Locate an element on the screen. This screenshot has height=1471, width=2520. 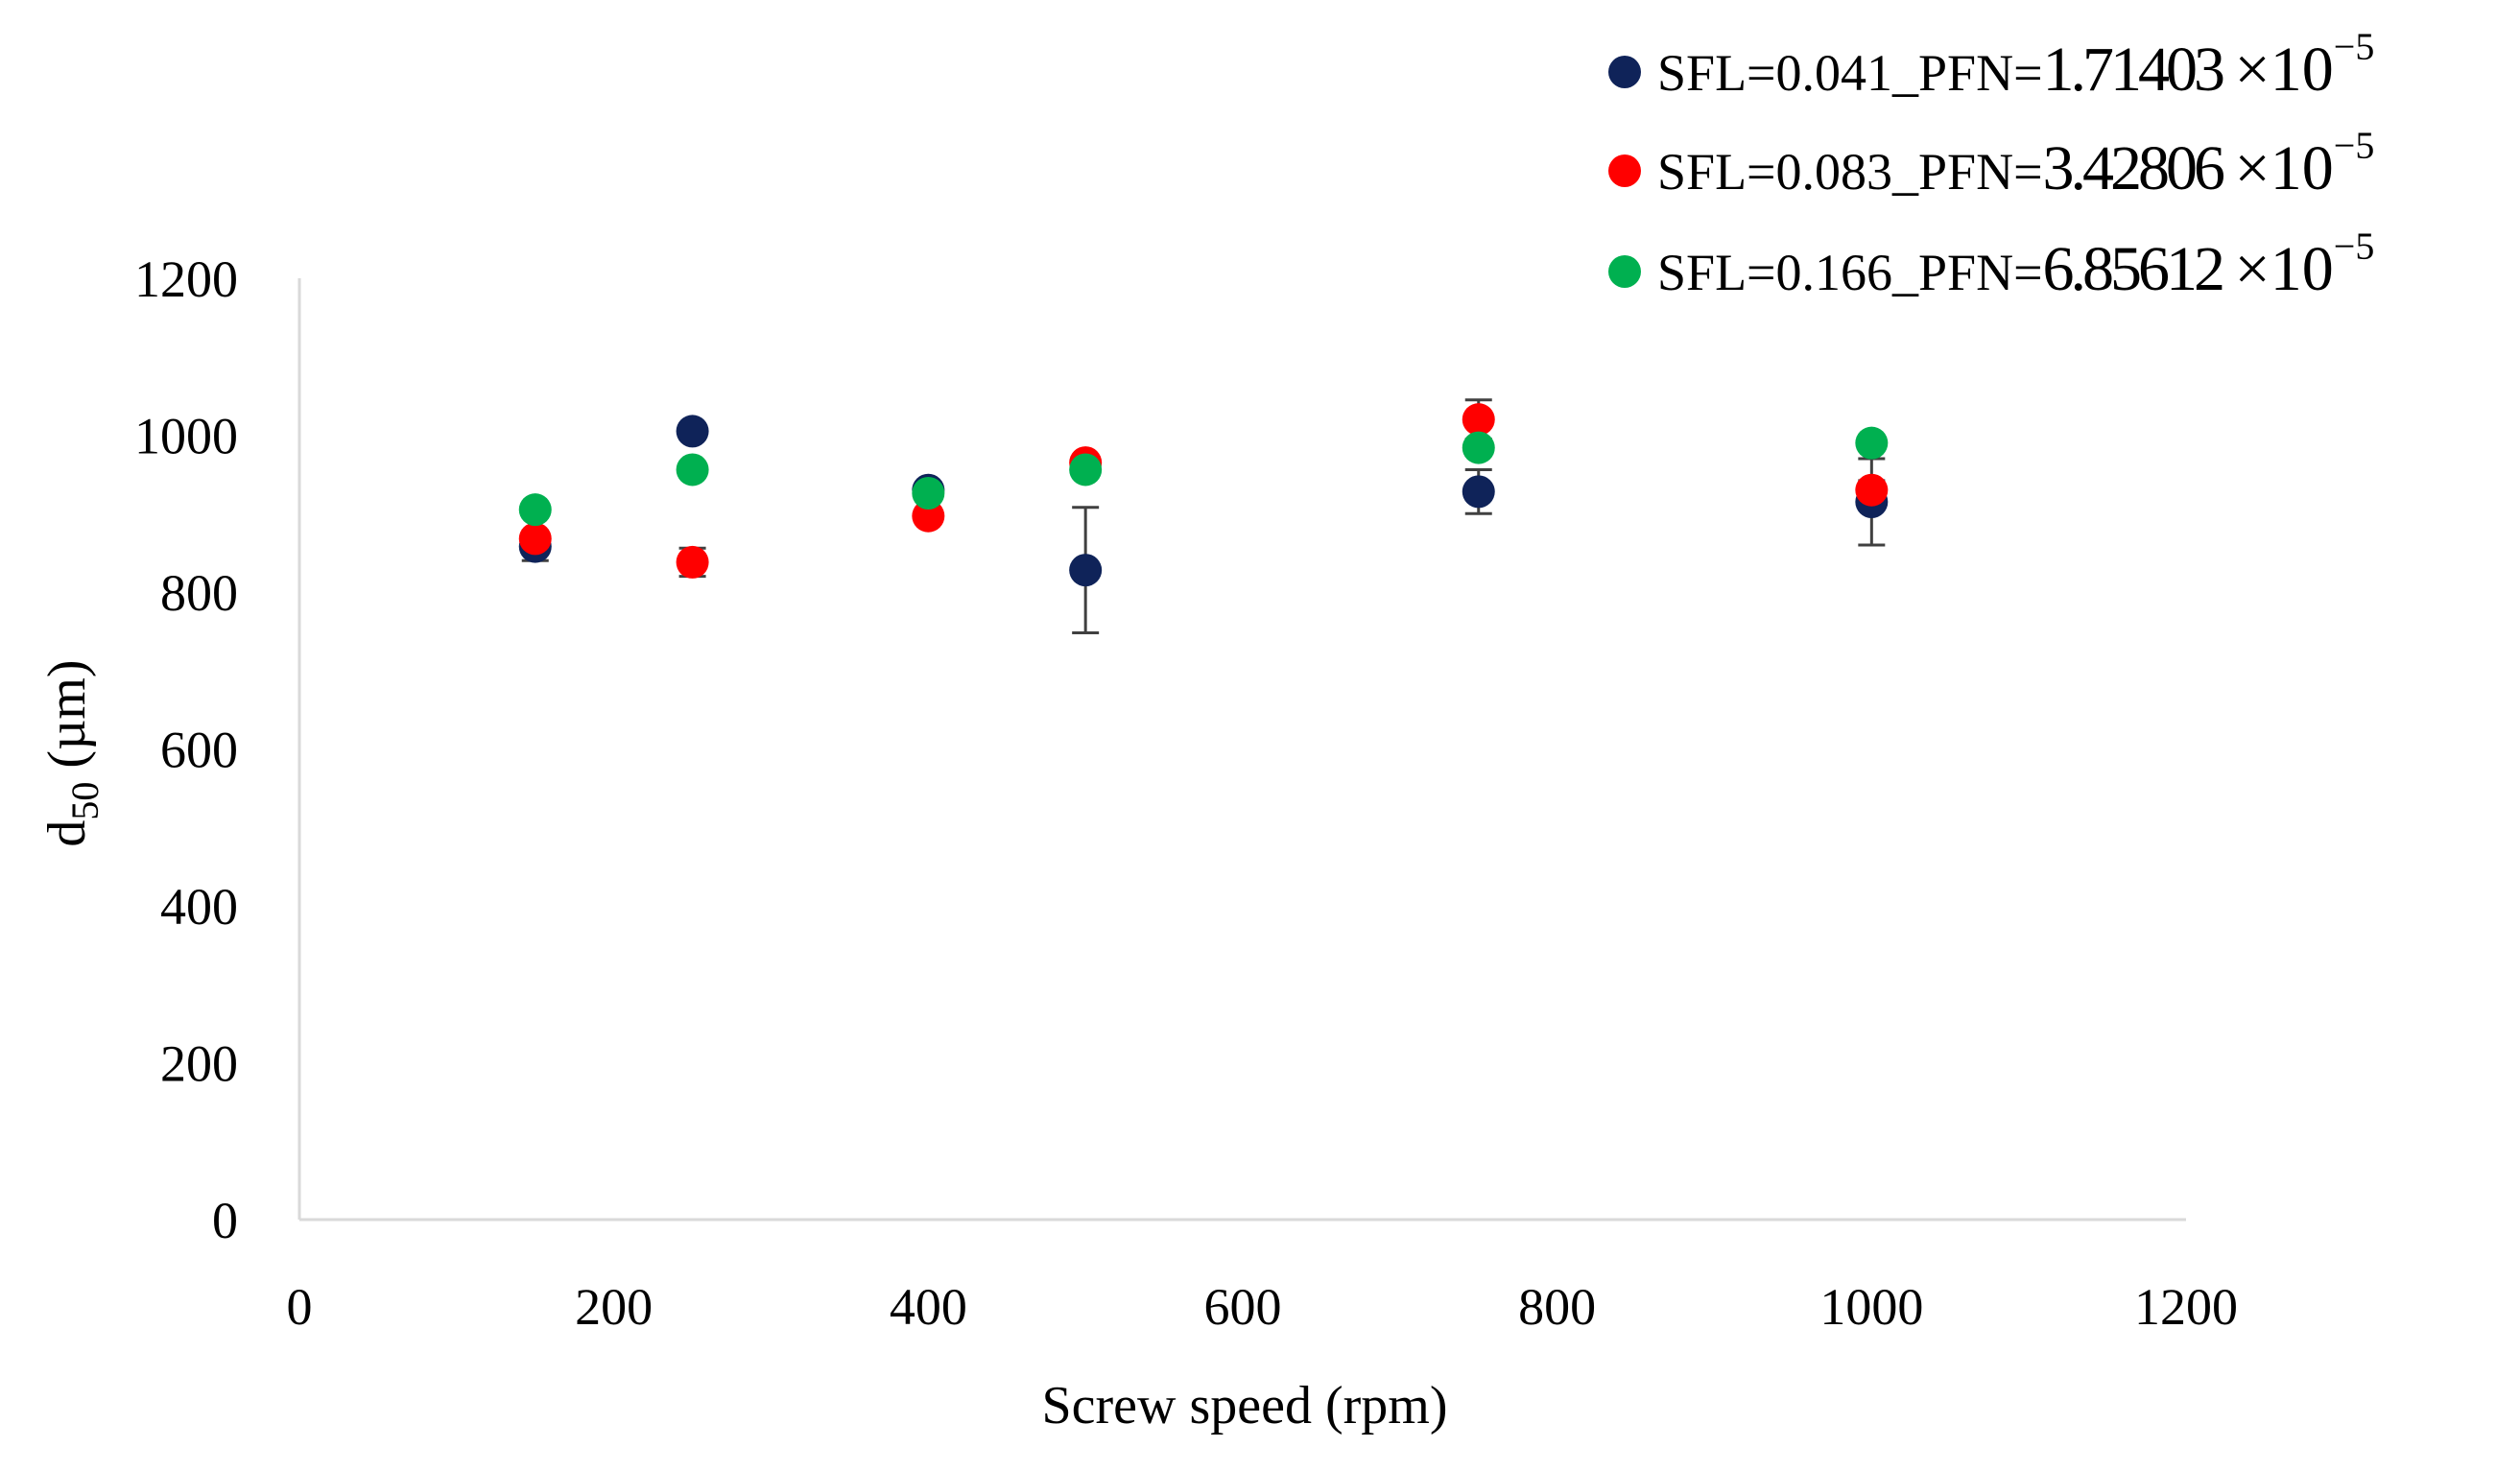
y-tick-label: 400 is located at coordinates (199, 907).